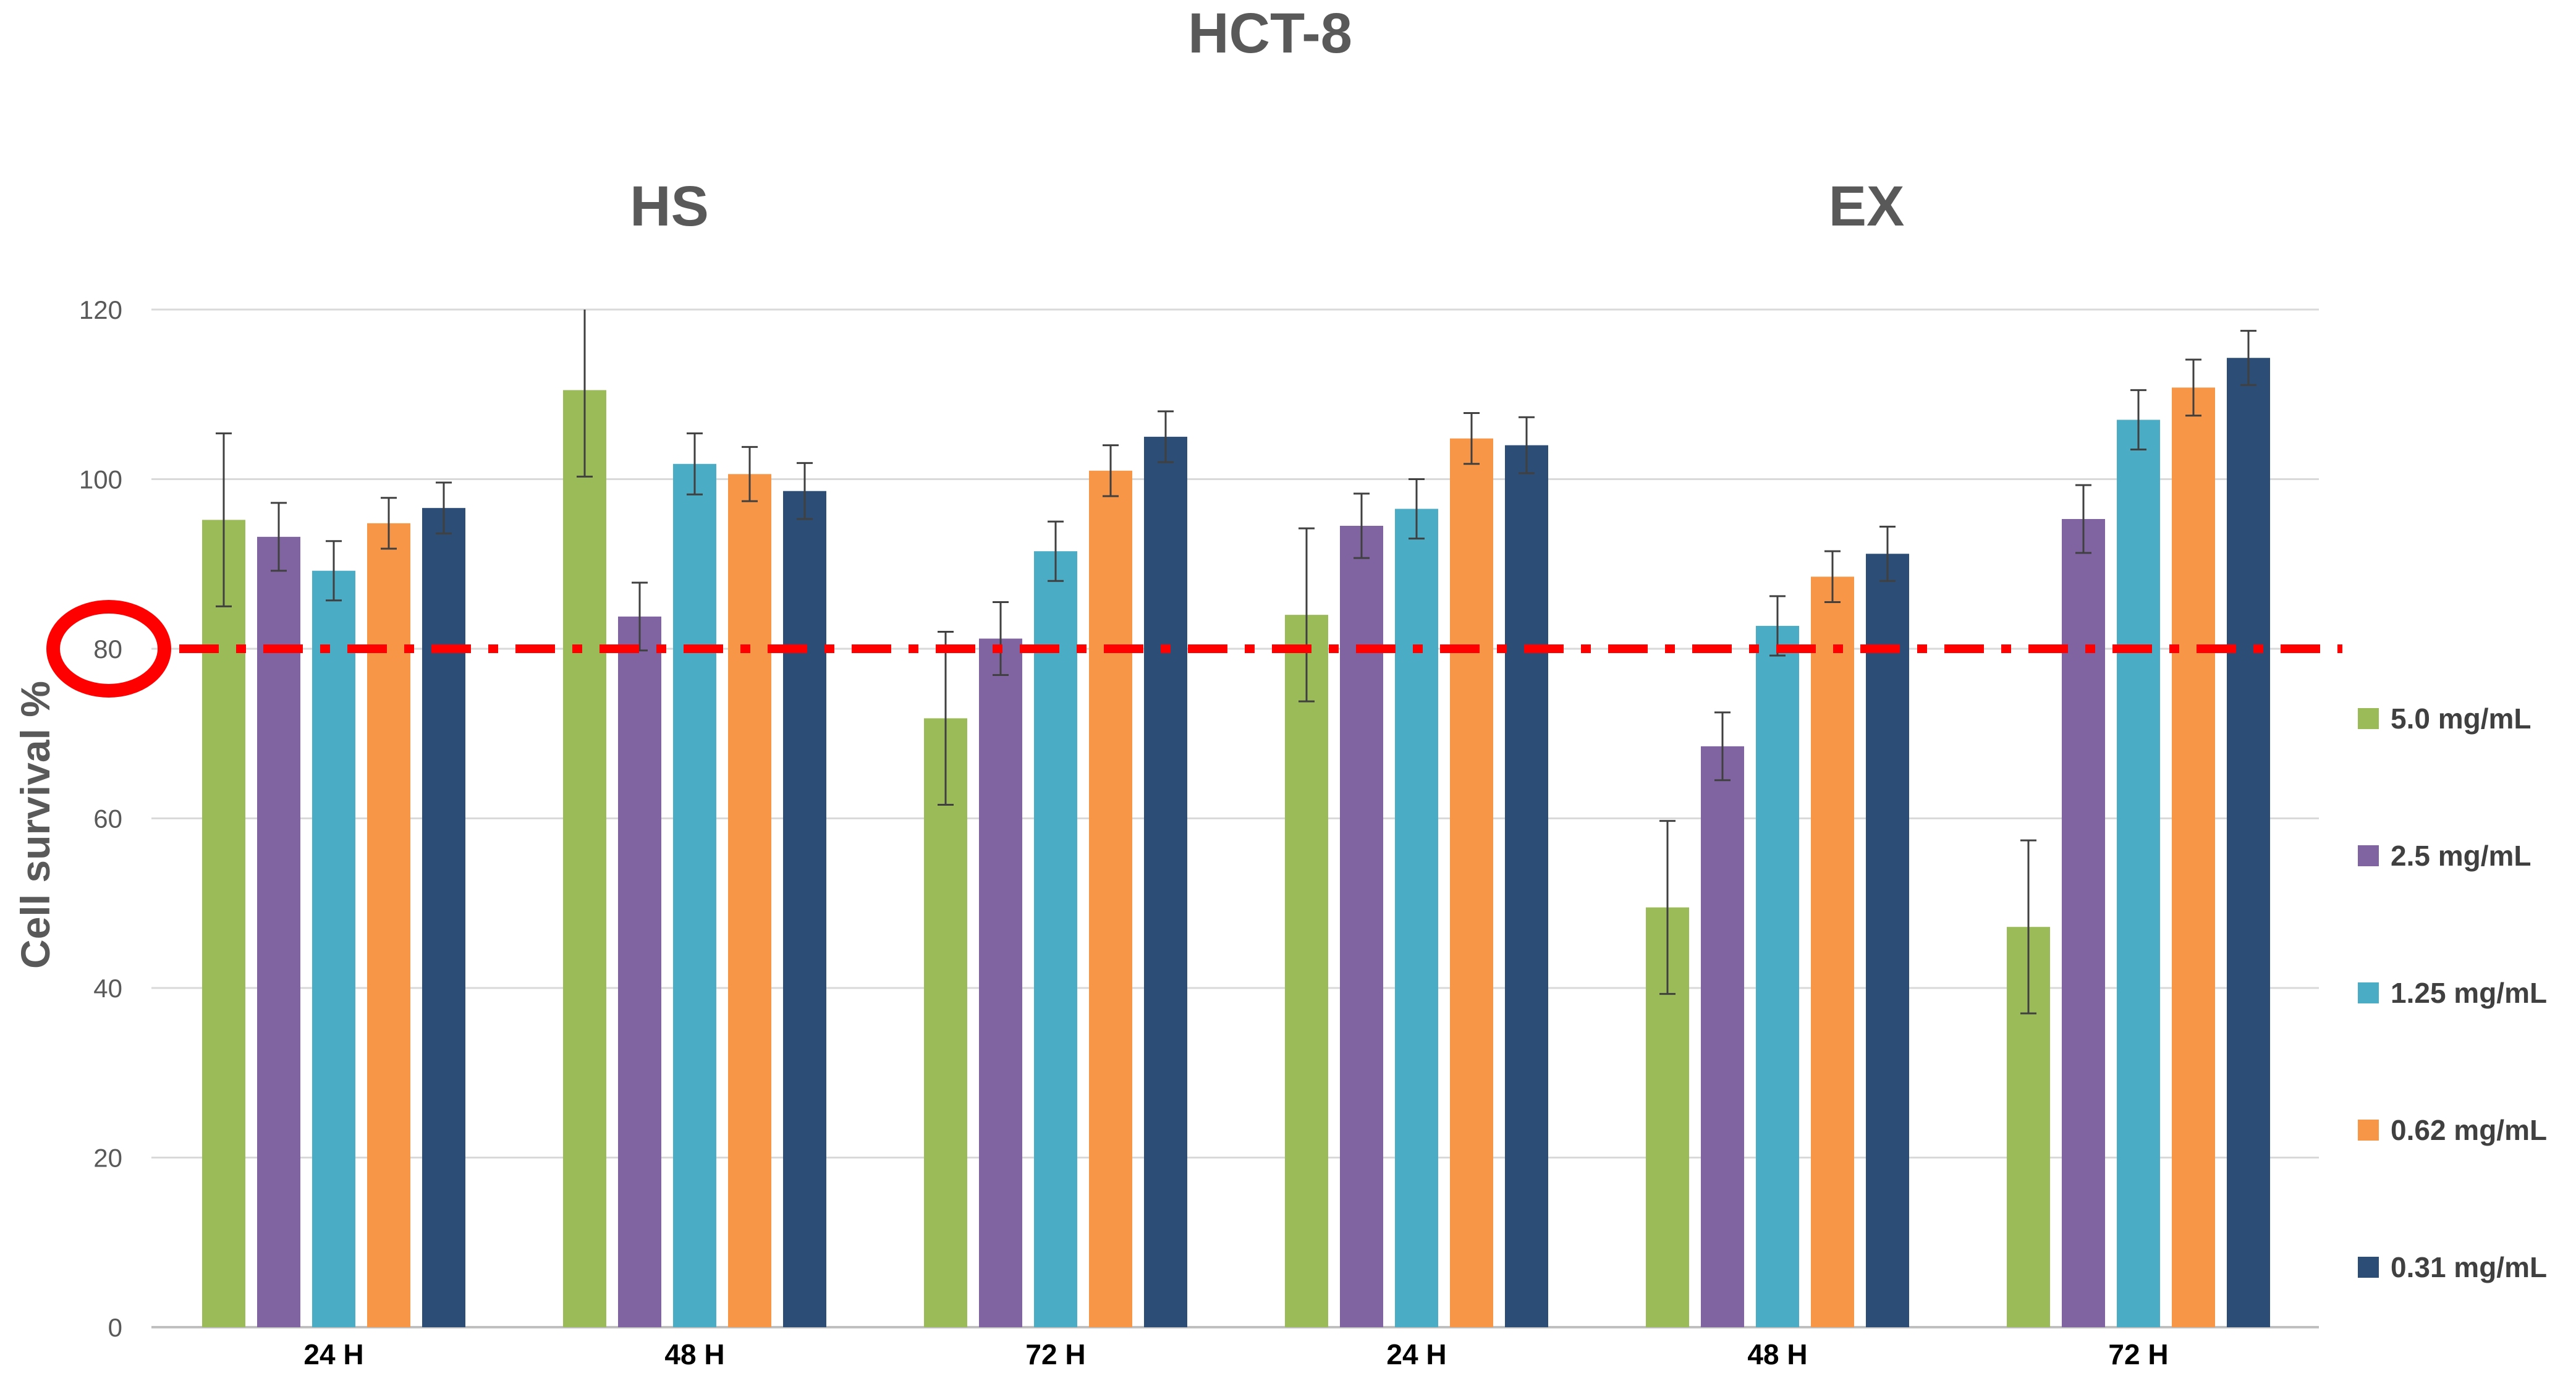  Describe the element at coordinates (1306, 971) in the screenshot. I see `bar-4-5-0-mg-ml` at that location.